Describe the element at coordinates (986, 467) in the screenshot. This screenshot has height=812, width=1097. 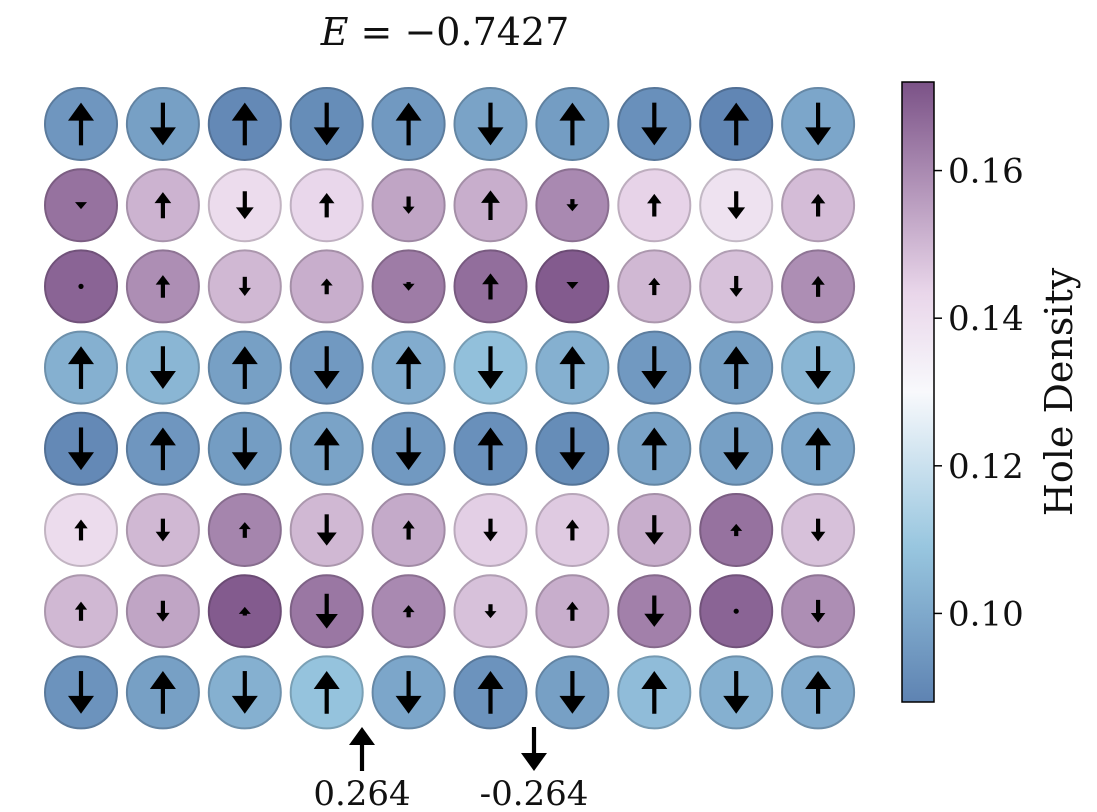
I see `colorbar-tick-label: 0.12` at that location.